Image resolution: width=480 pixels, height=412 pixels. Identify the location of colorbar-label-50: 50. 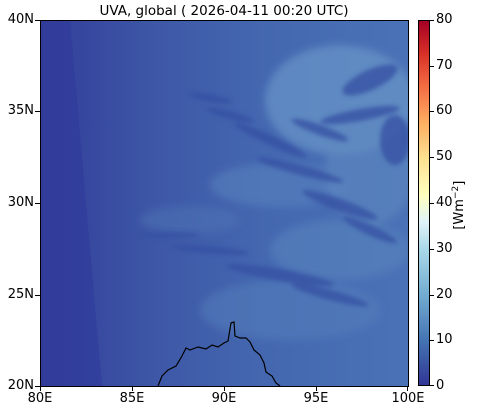
(444, 156).